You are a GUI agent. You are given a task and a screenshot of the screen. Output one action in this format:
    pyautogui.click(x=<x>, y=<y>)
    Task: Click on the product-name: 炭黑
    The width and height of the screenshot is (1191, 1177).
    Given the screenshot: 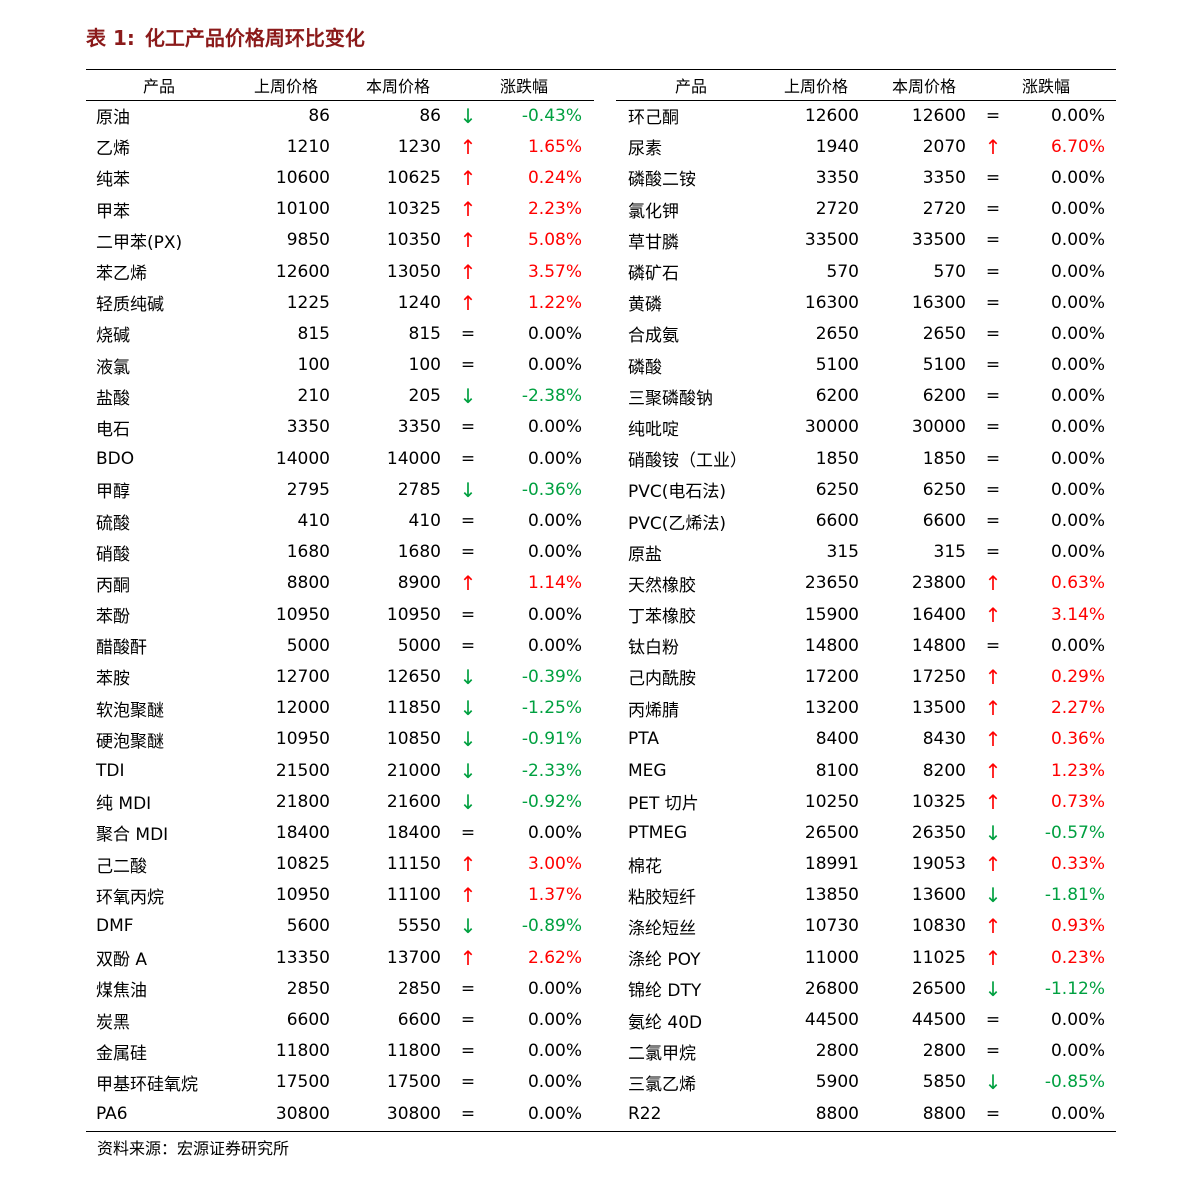 What is the action you would take?
    pyautogui.click(x=113, y=1022)
    